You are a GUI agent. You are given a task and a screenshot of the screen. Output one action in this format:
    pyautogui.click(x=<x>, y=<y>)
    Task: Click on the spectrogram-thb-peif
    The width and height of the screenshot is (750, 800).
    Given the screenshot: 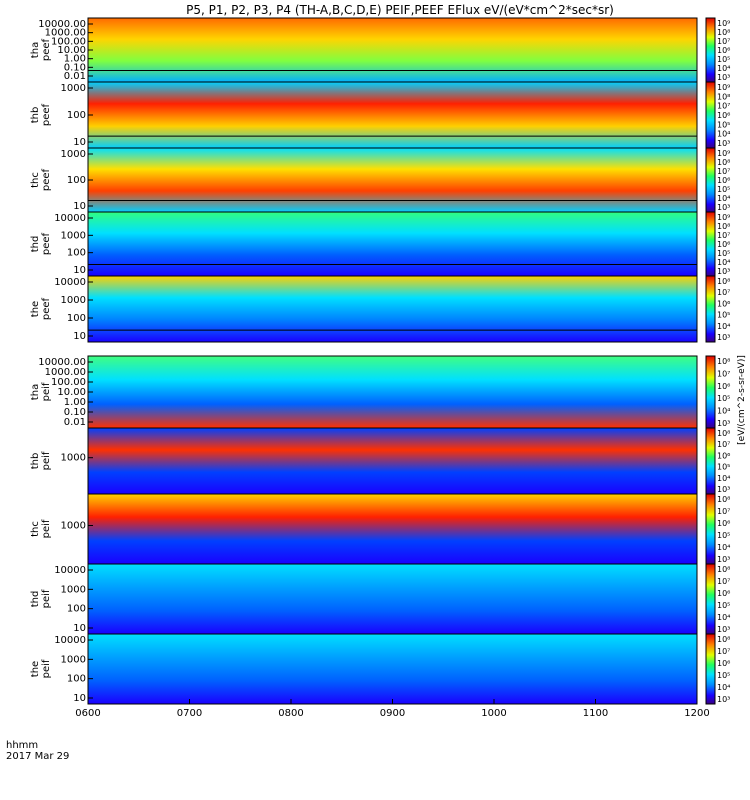 What is the action you would take?
    pyautogui.click(x=392, y=461)
    